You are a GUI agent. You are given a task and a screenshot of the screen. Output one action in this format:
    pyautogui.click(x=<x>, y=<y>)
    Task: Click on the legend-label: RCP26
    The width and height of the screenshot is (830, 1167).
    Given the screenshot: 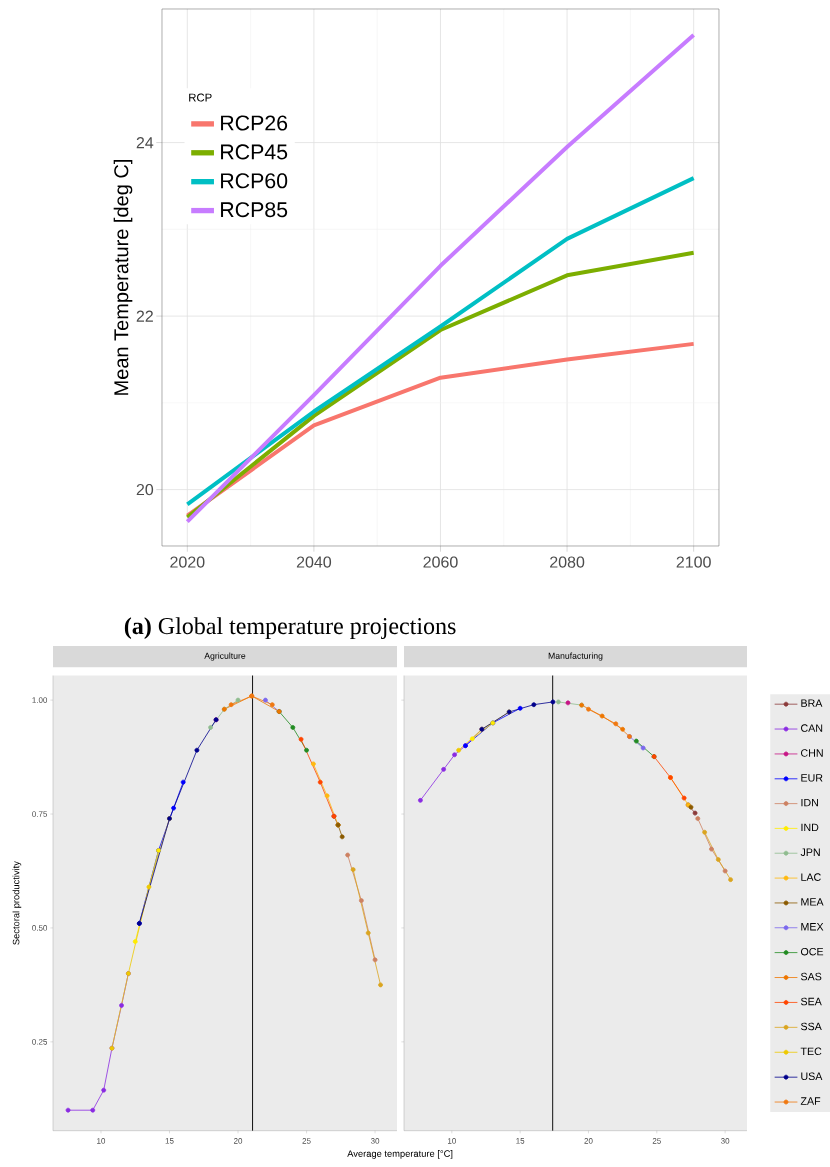 What is the action you would take?
    pyautogui.click(x=253, y=123)
    